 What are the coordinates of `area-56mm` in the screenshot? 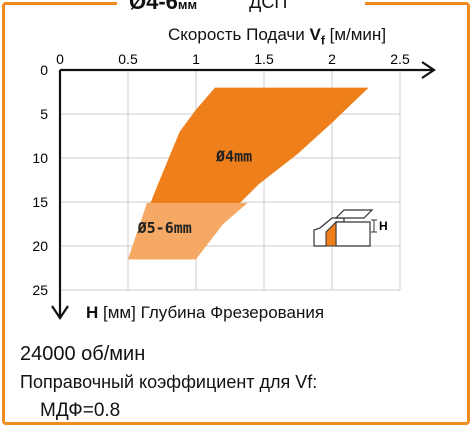 It's located at (188, 231).